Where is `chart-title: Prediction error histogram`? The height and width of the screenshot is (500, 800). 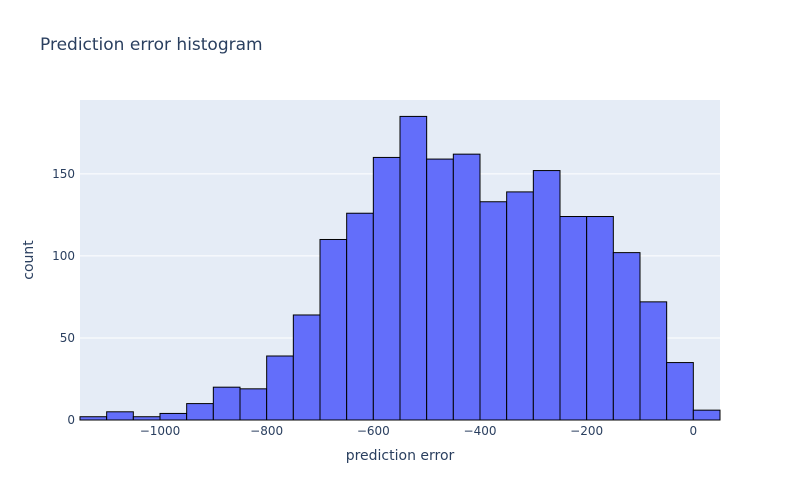 chart-title: Prediction error histogram is located at coordinates (151, 45).